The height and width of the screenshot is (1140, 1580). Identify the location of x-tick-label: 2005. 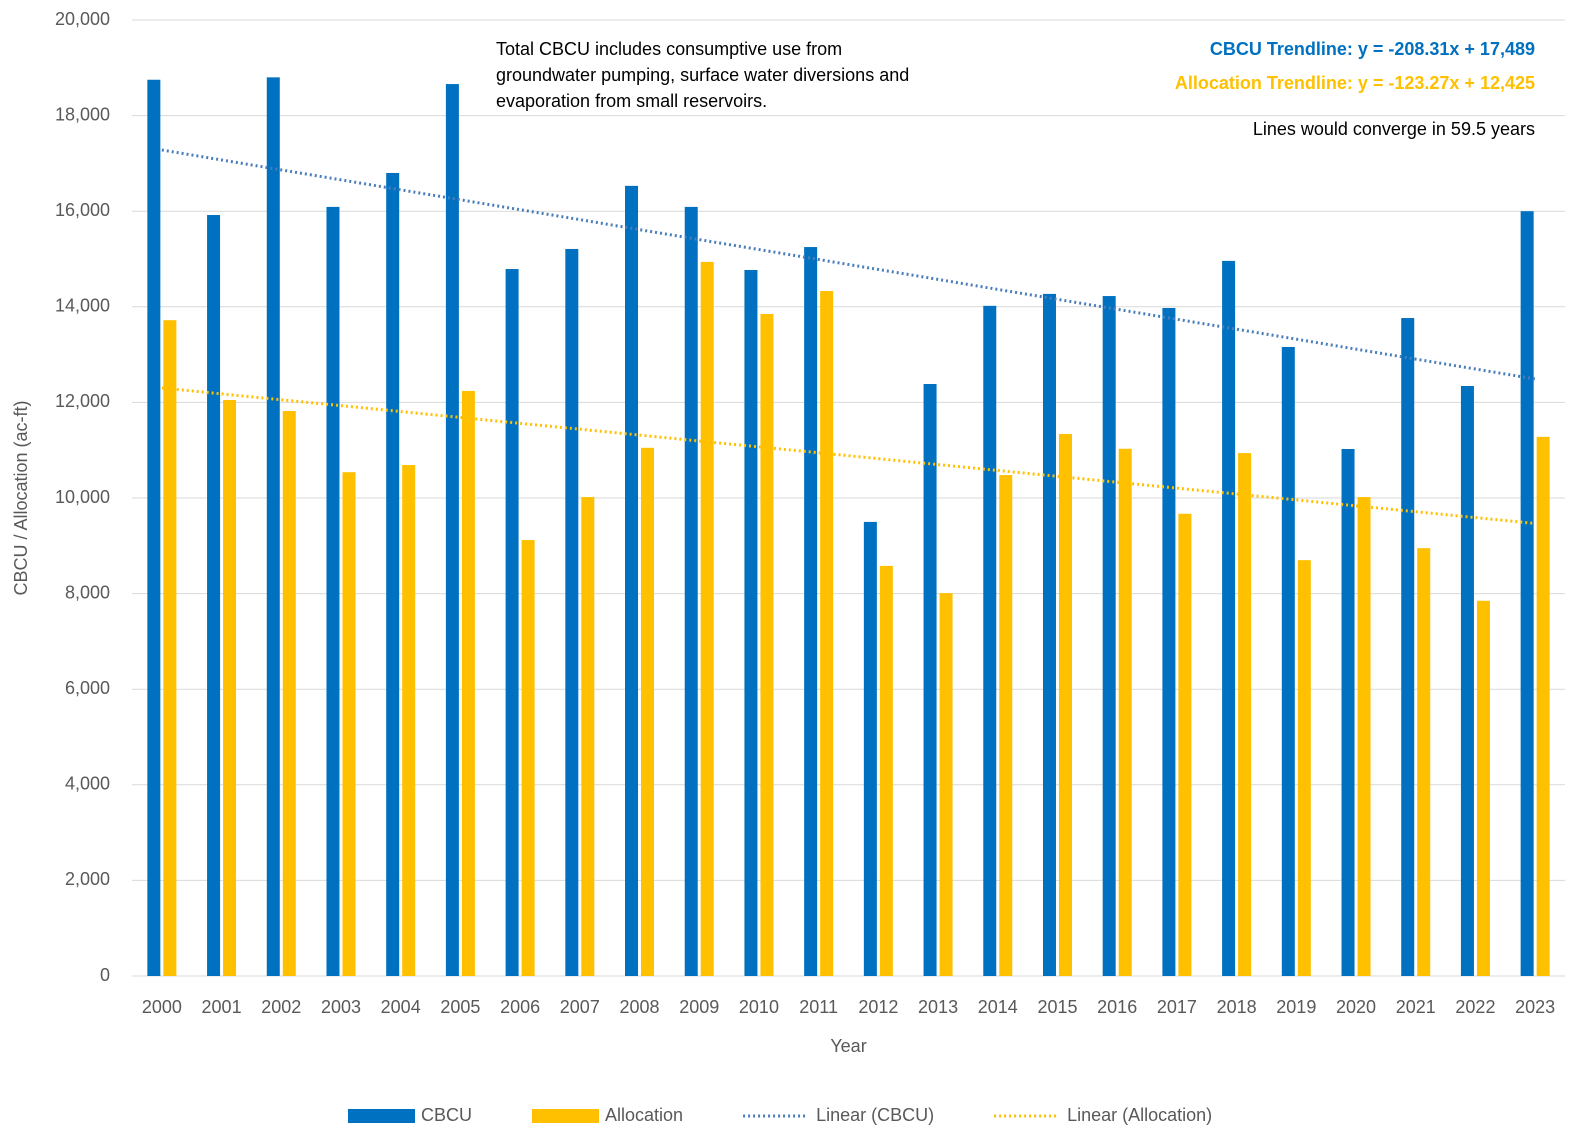
(460, 1007).